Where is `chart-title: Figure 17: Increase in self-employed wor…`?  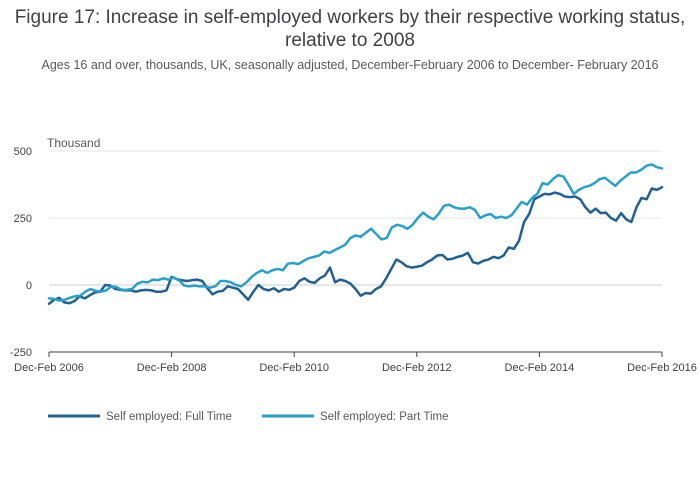 chart-title: Figure 17: Increase in self-employed wor… is located at coordinates (350, 29).